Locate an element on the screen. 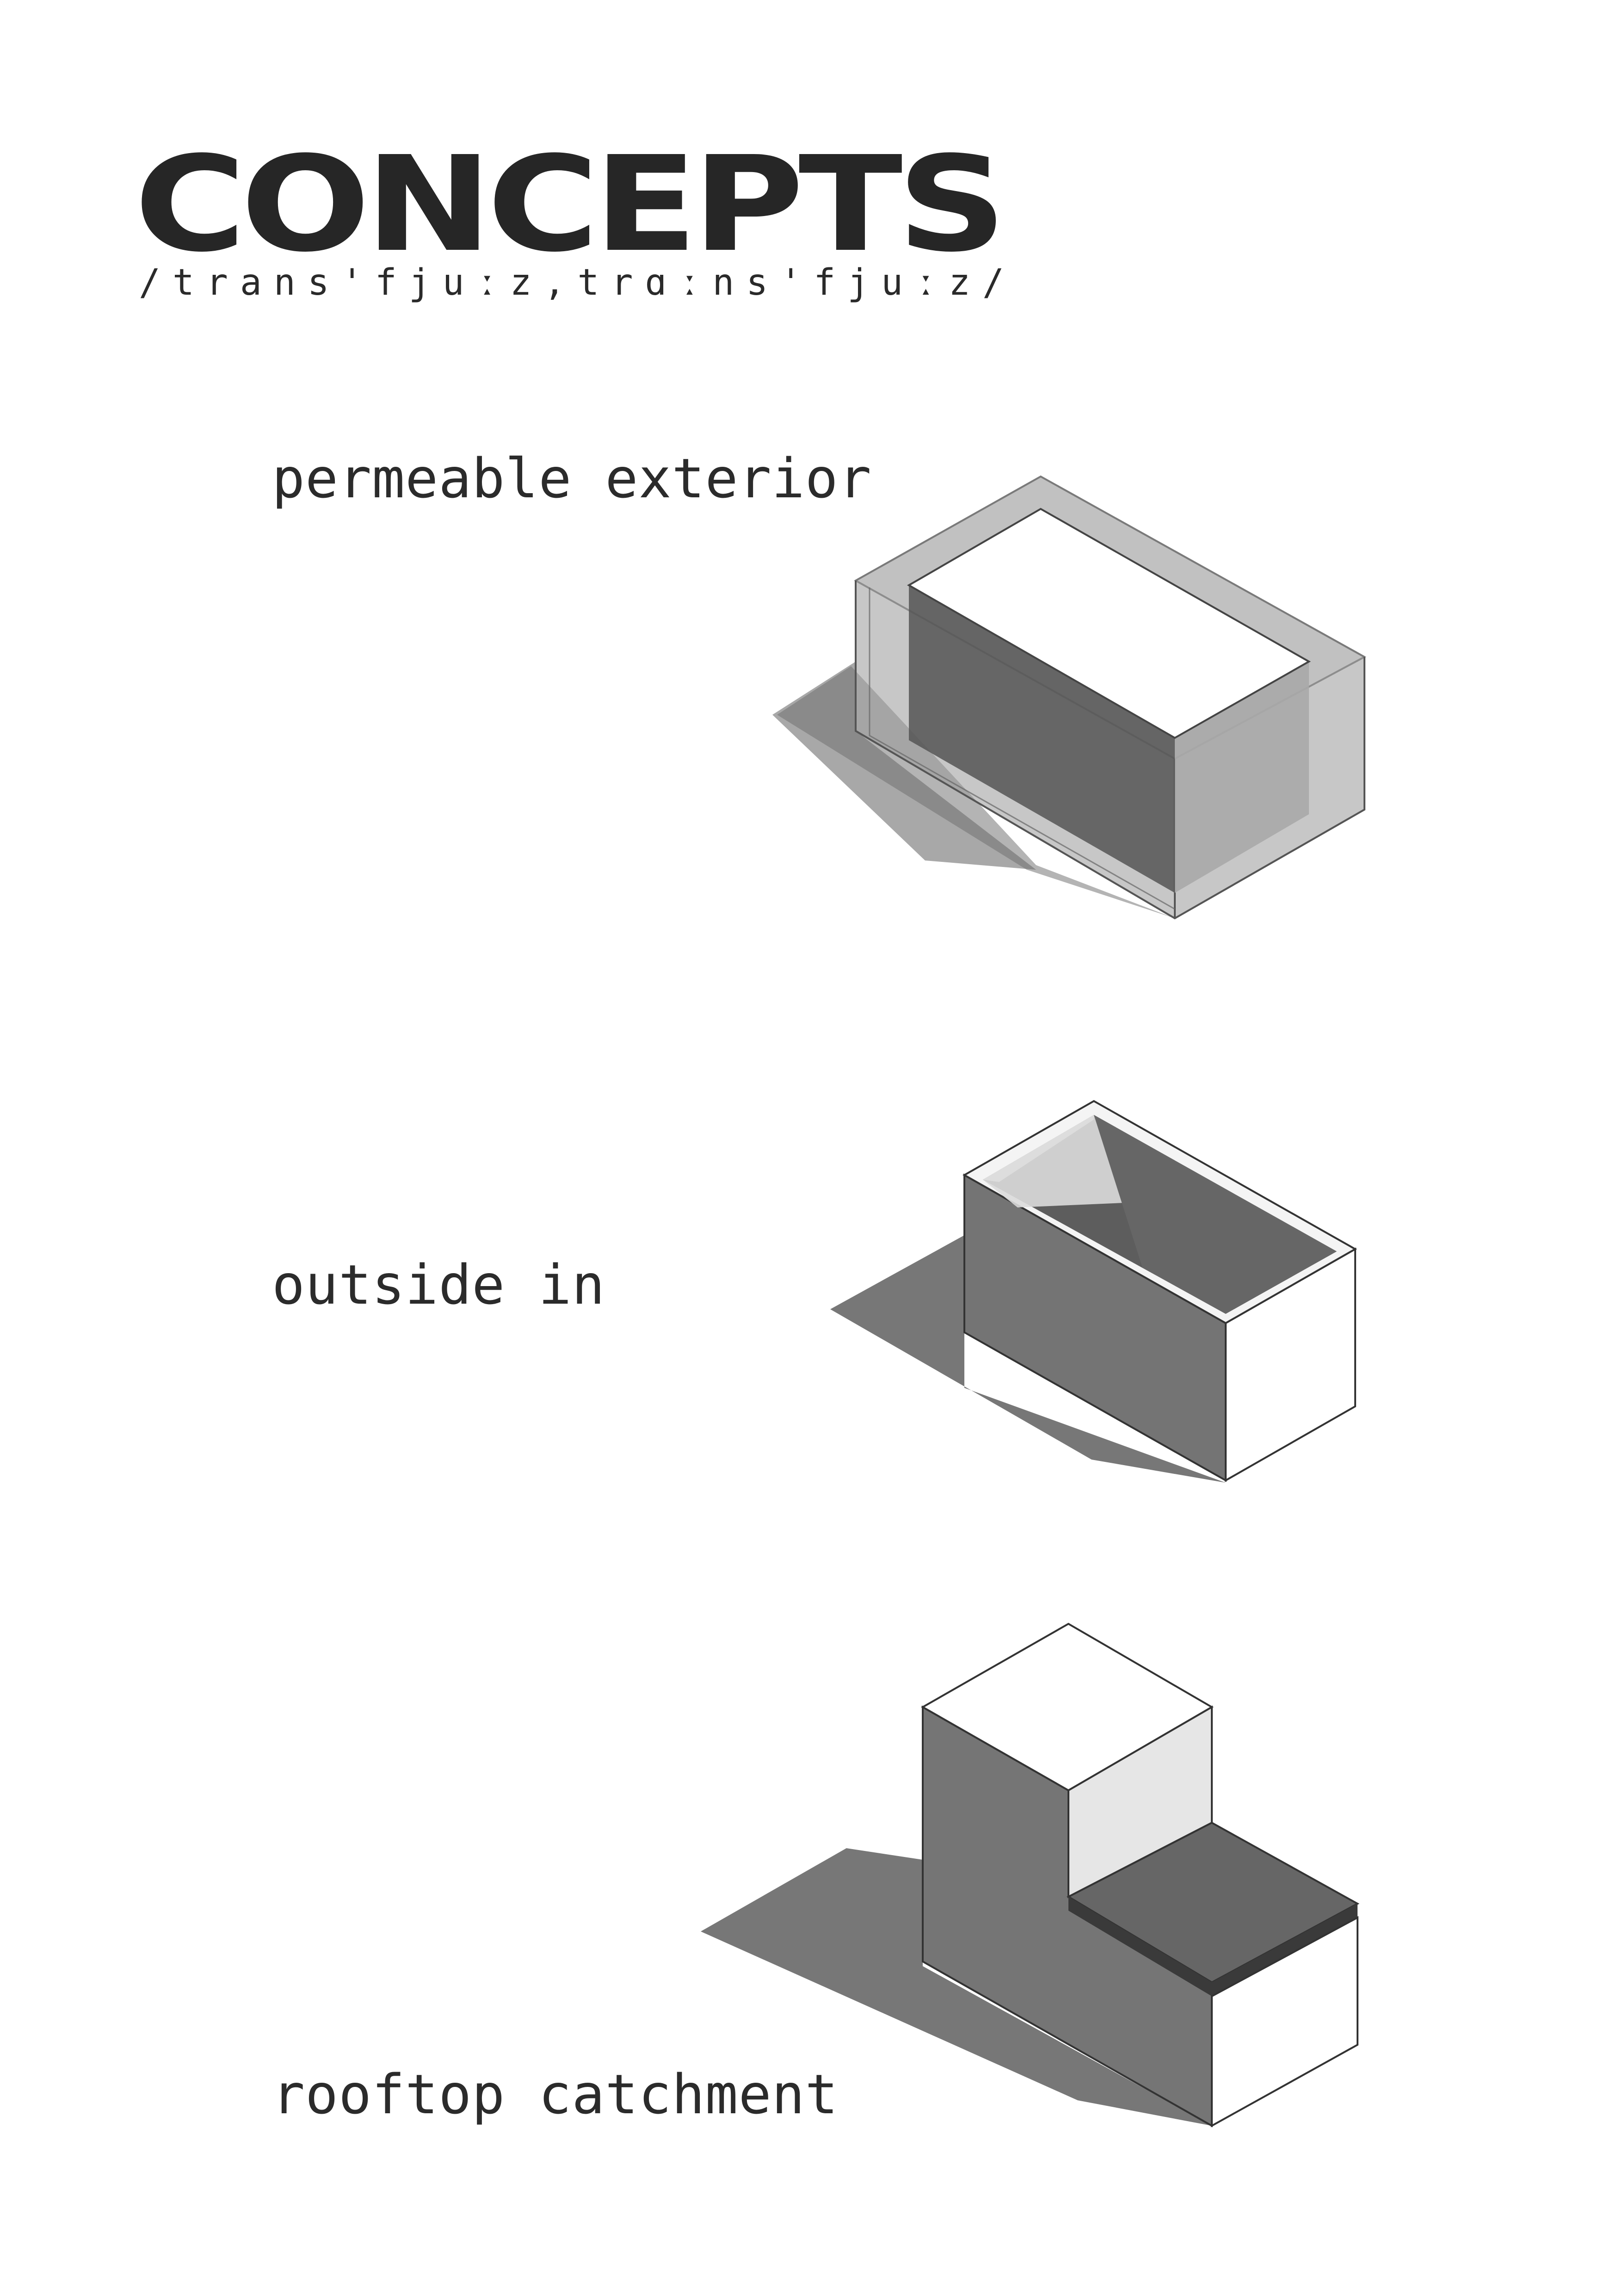 The height and width of the screenshot is (2296, 1623). concept-label-outside-in: outside in is located at coordinates (438, 1285).